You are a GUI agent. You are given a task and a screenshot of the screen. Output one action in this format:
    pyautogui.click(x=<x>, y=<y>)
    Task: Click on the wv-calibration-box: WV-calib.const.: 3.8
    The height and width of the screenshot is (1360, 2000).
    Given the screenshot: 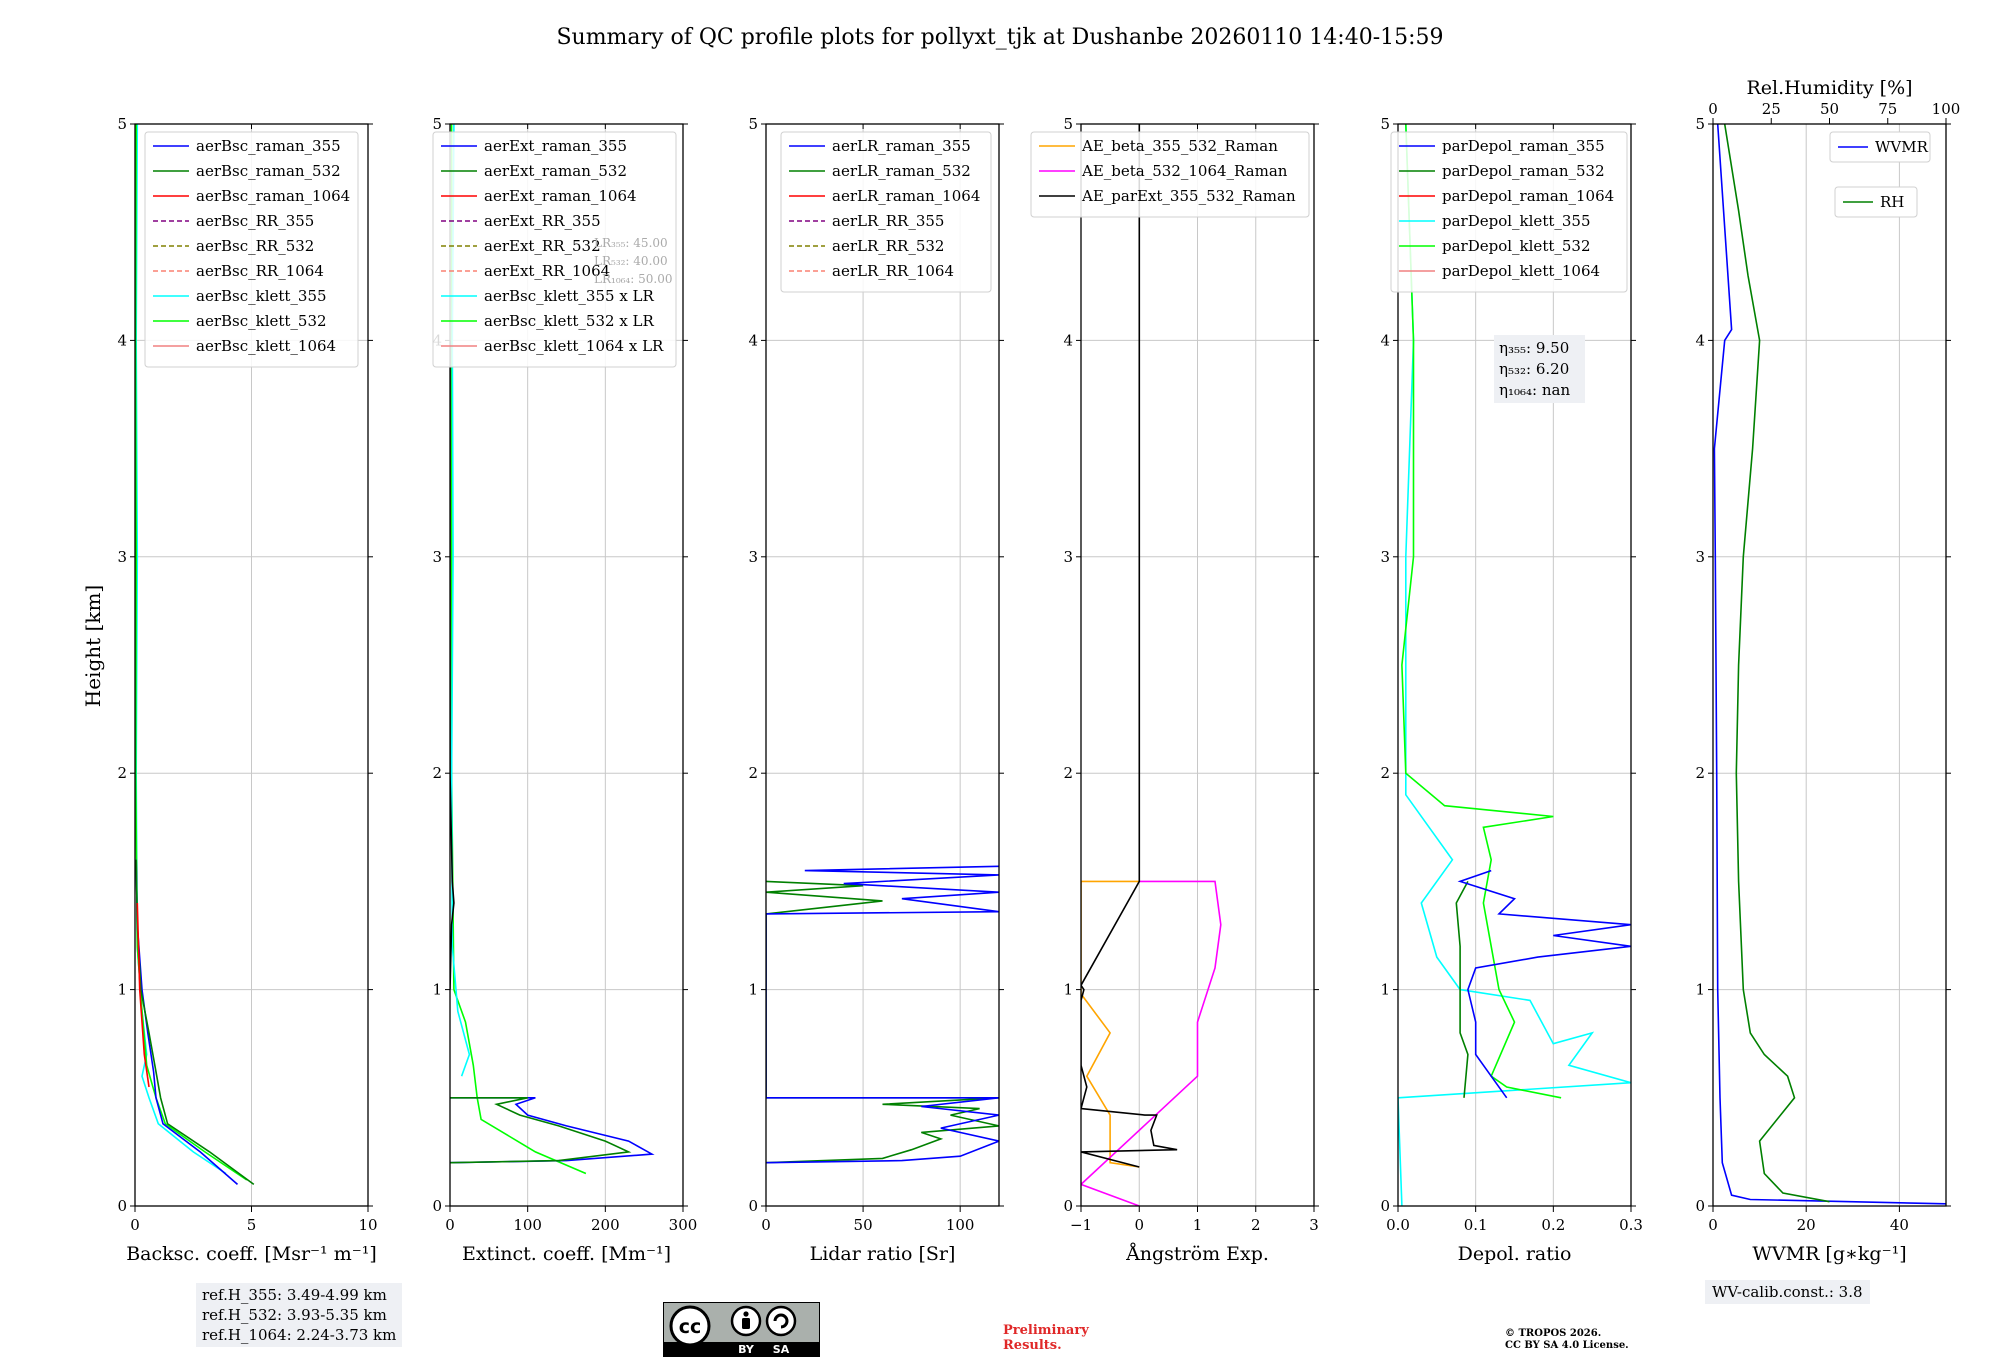 What is the action you would take?
    pyautogui.click(x=1787, y=1292)
    